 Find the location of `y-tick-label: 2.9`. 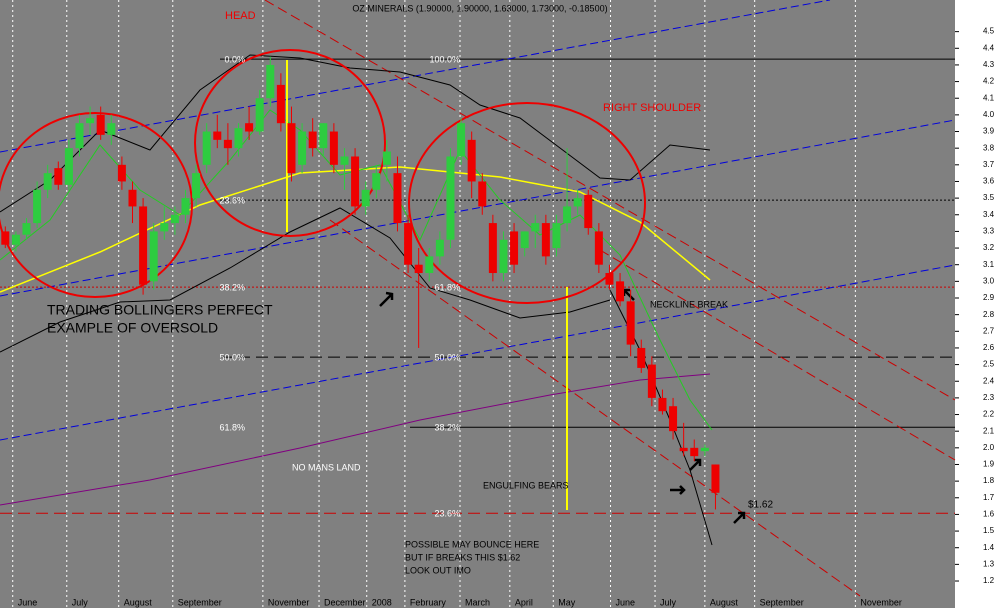

y-tick-label: 2.9 is located at coordinates (988, 297).